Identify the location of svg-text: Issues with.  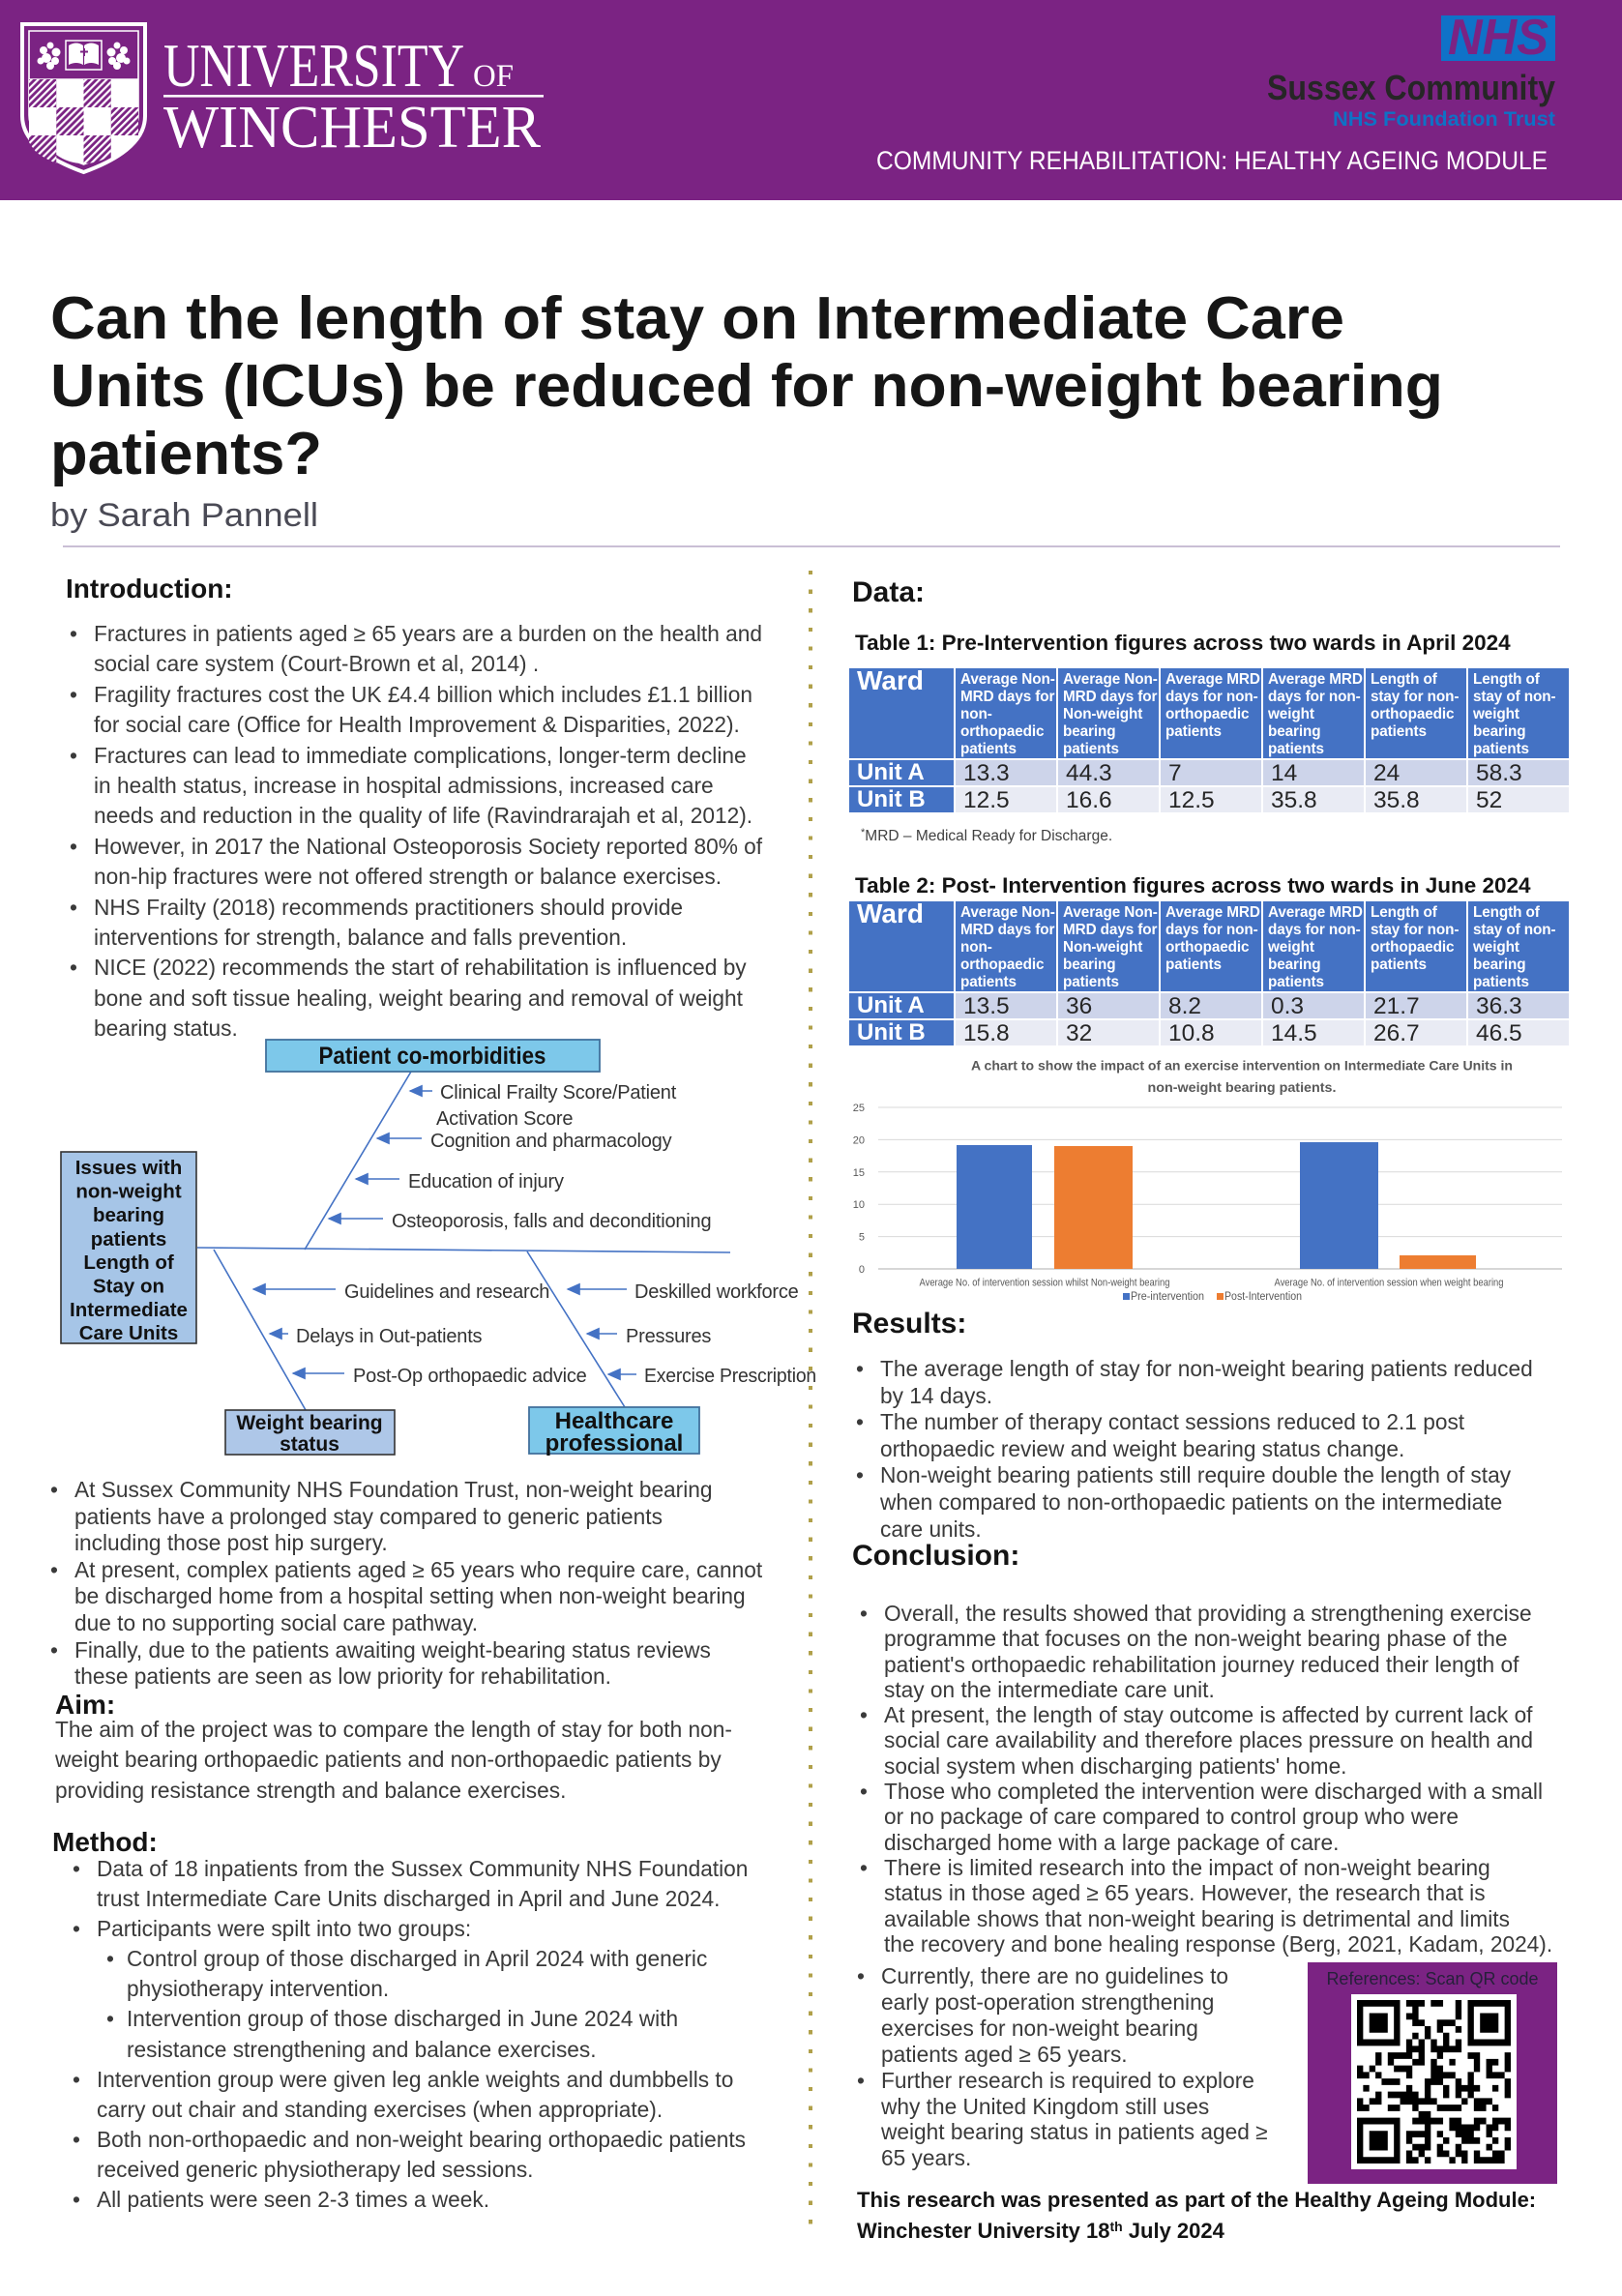
(129, 1168).